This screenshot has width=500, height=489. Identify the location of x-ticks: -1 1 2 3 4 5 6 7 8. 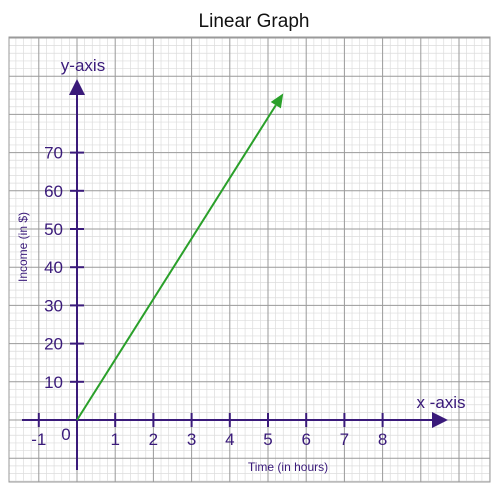
(209, 431).